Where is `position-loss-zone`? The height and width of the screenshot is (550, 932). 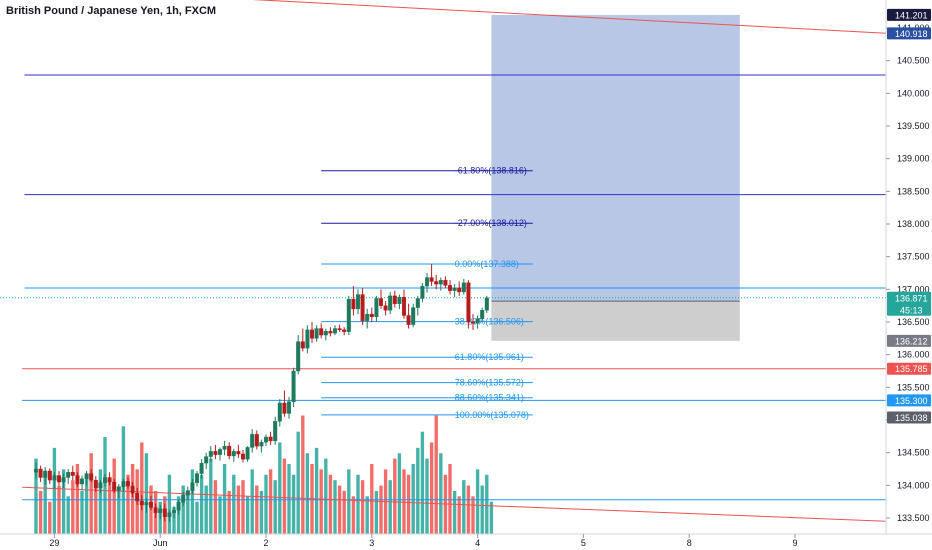 position-loss-zone is located at coordinates (615, 321).